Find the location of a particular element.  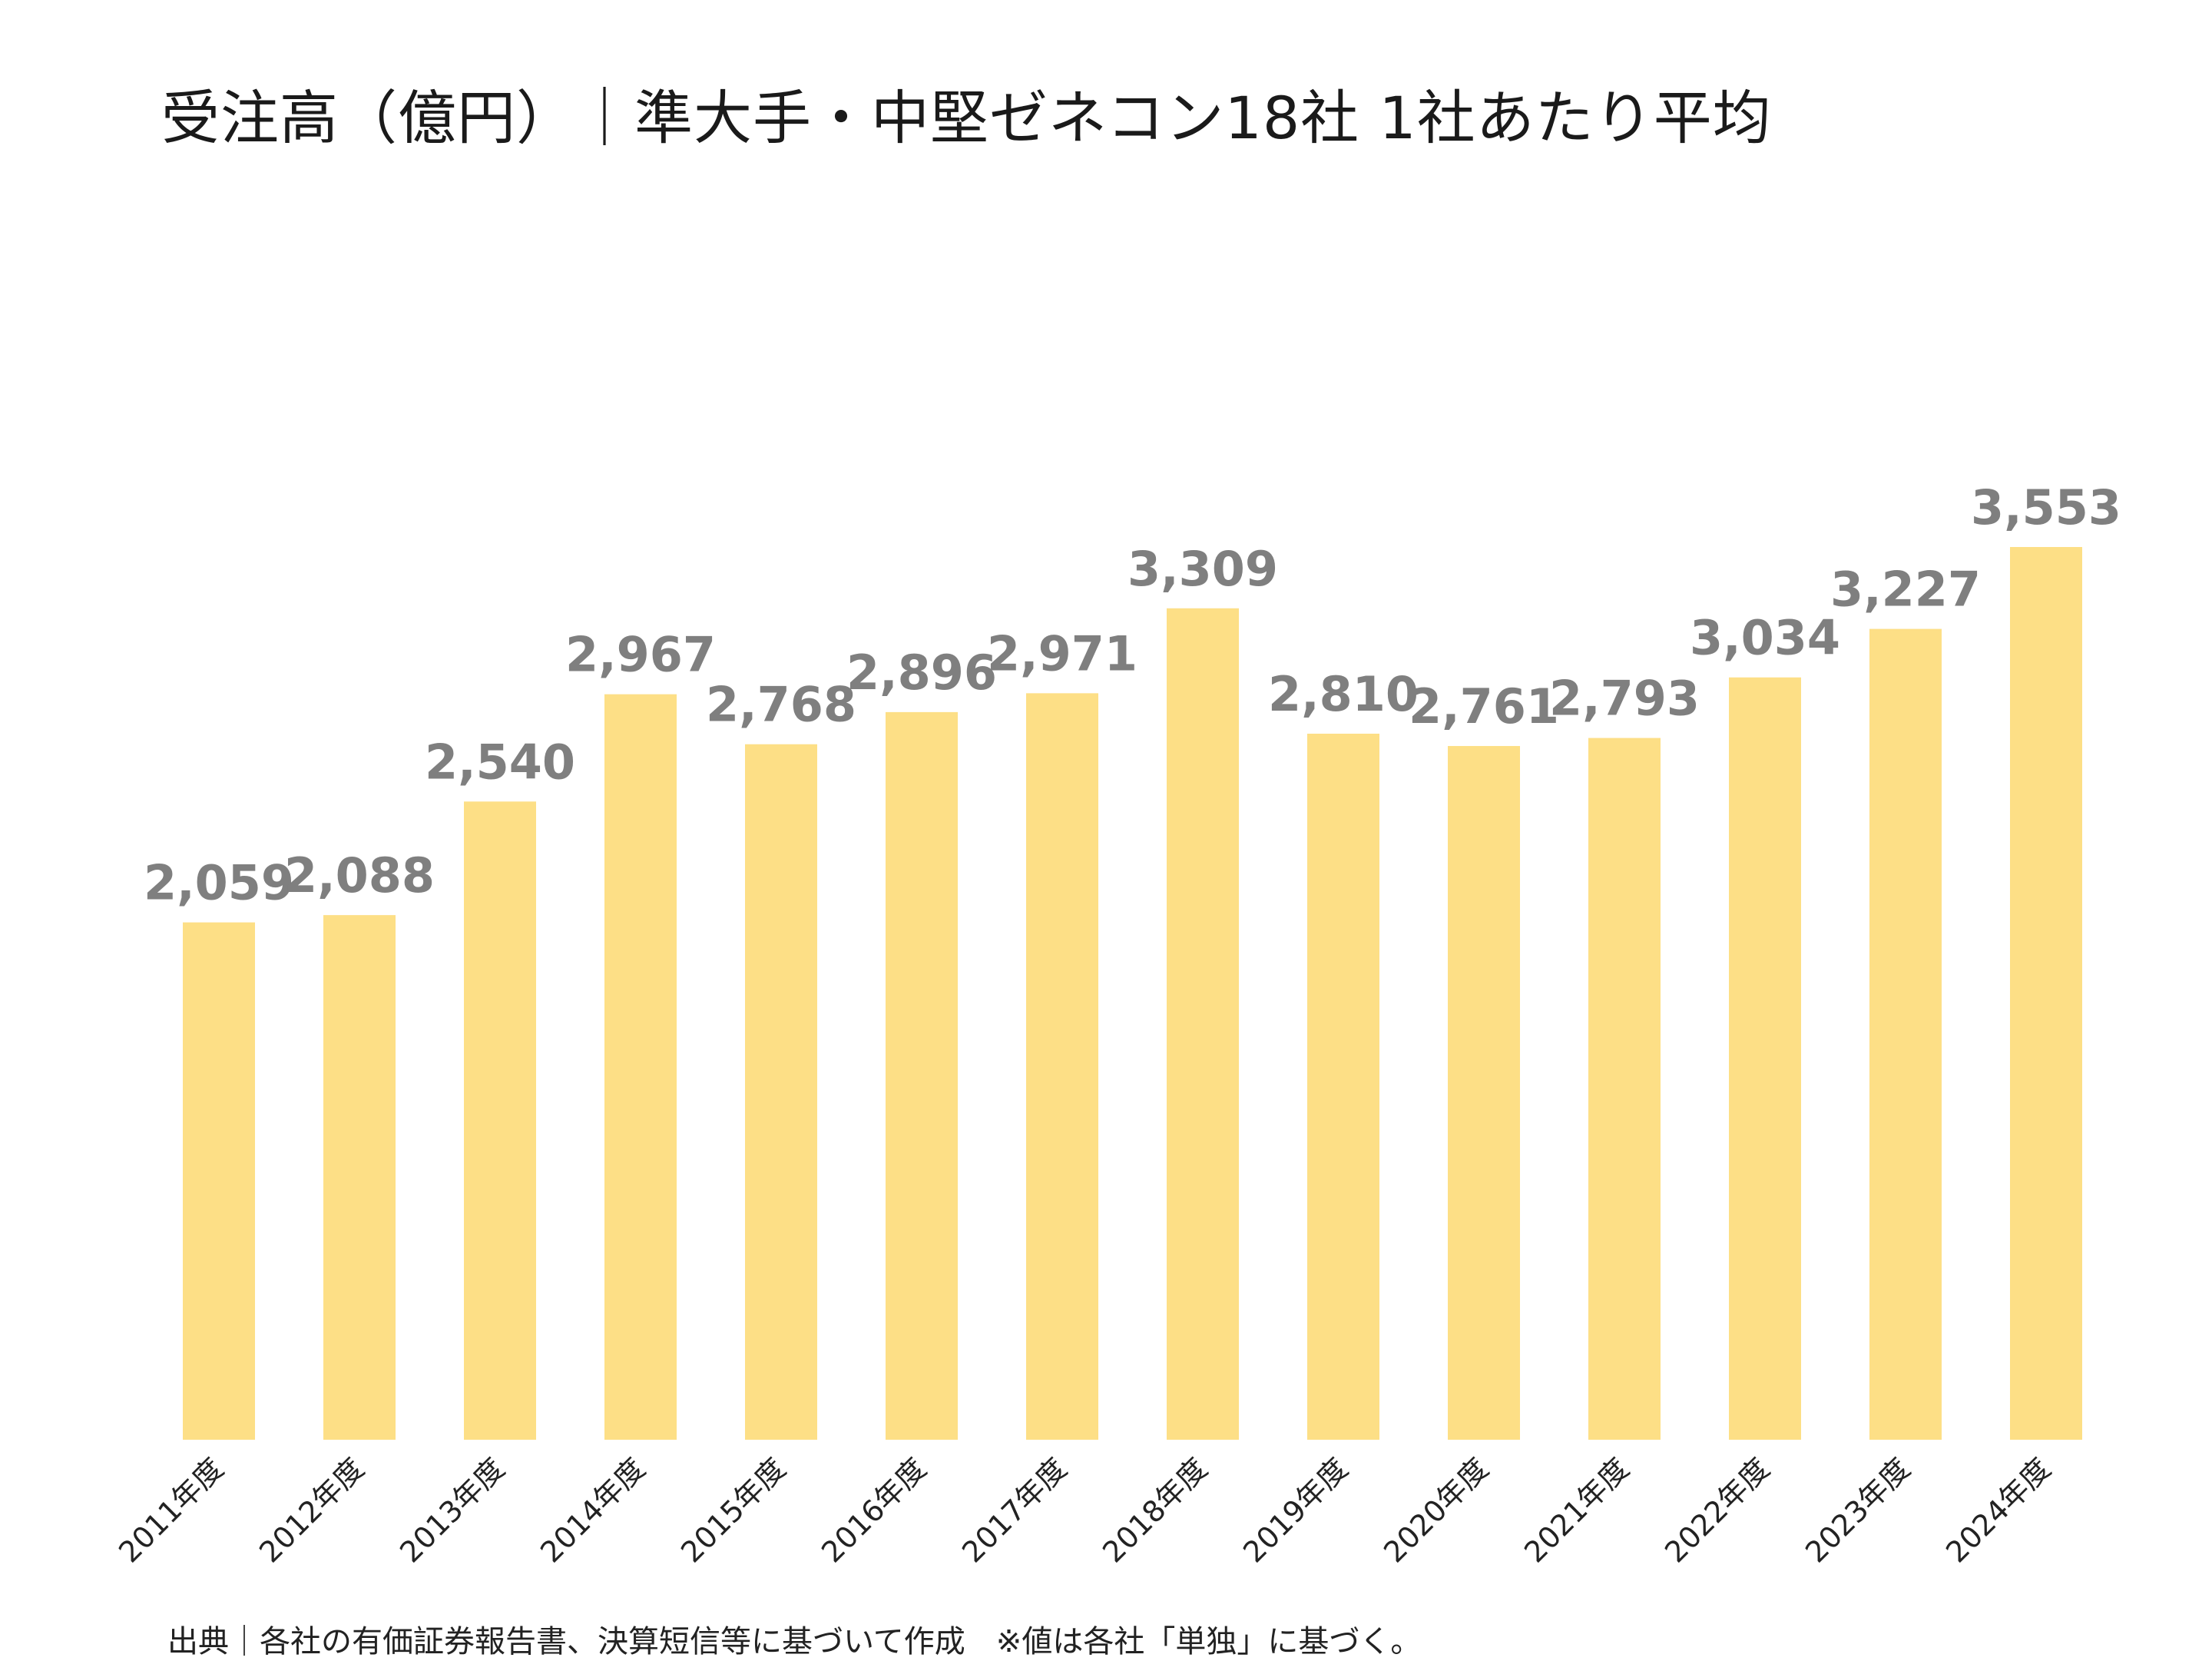

x-tick-label-2015年度: 2015年度 is located at coordinates (733, 1510).